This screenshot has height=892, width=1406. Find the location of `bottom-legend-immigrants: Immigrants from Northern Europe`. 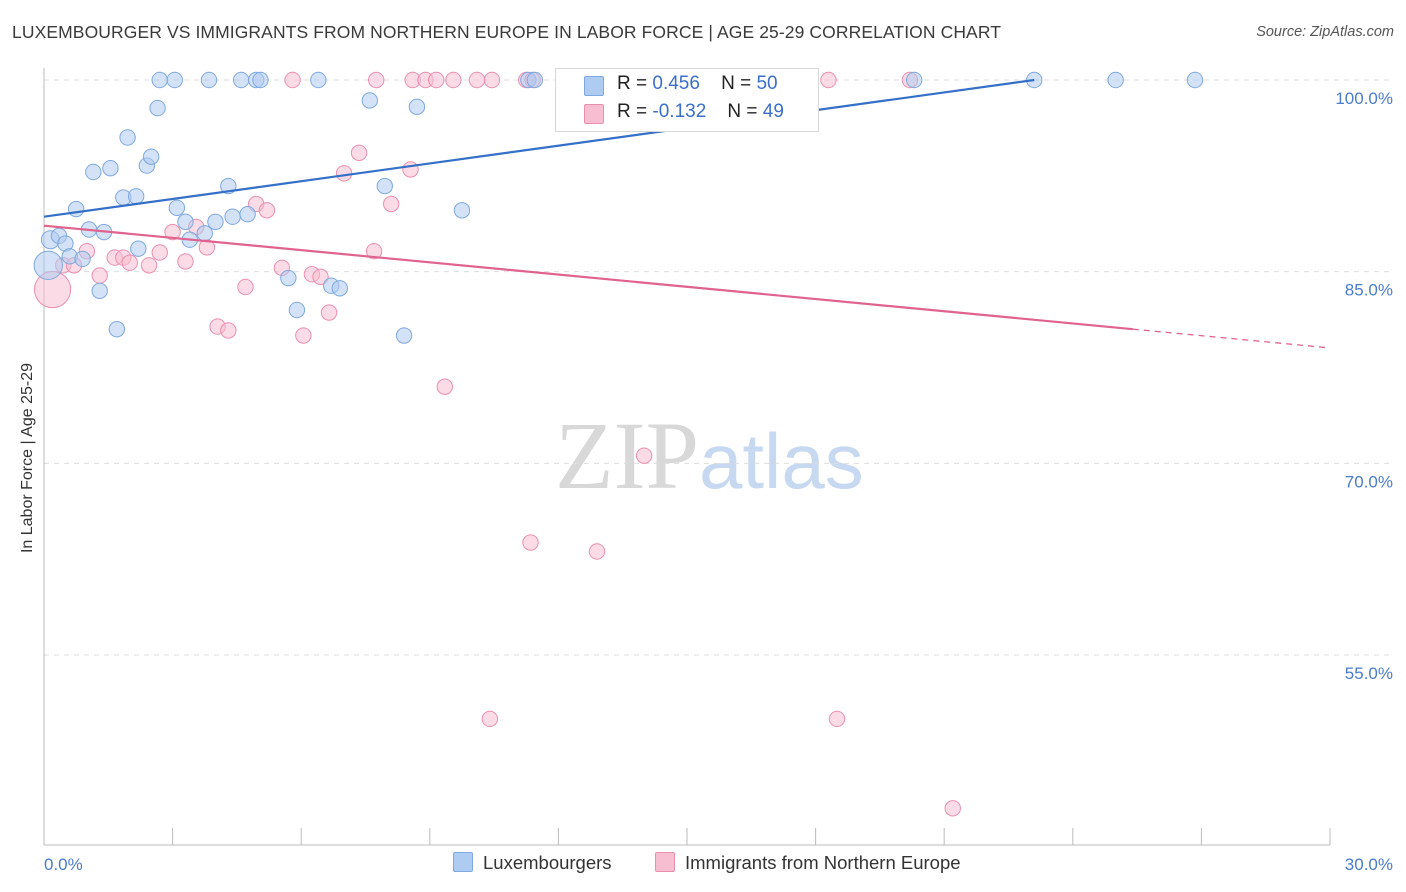

bottom-legend-immigrants: Immigrants from Northern Europe is located at coordinates (808, 863).